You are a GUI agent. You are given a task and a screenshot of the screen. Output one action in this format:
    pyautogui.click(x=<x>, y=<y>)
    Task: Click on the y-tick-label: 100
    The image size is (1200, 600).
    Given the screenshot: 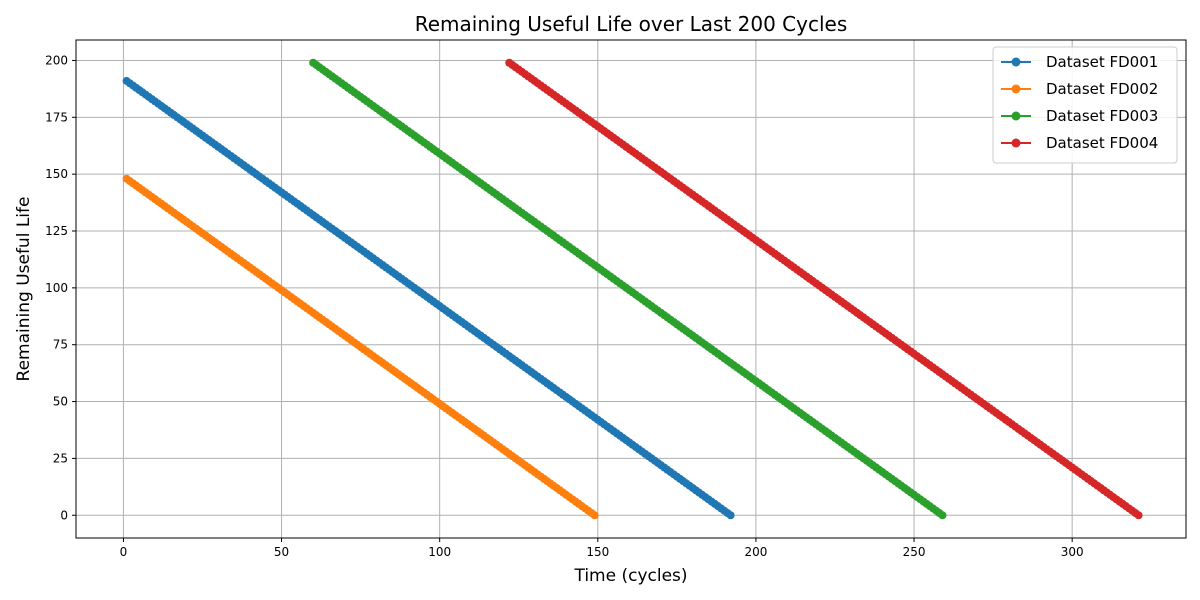 What is the action you would take?
    pyautogui.click(x=56, y=288)
    